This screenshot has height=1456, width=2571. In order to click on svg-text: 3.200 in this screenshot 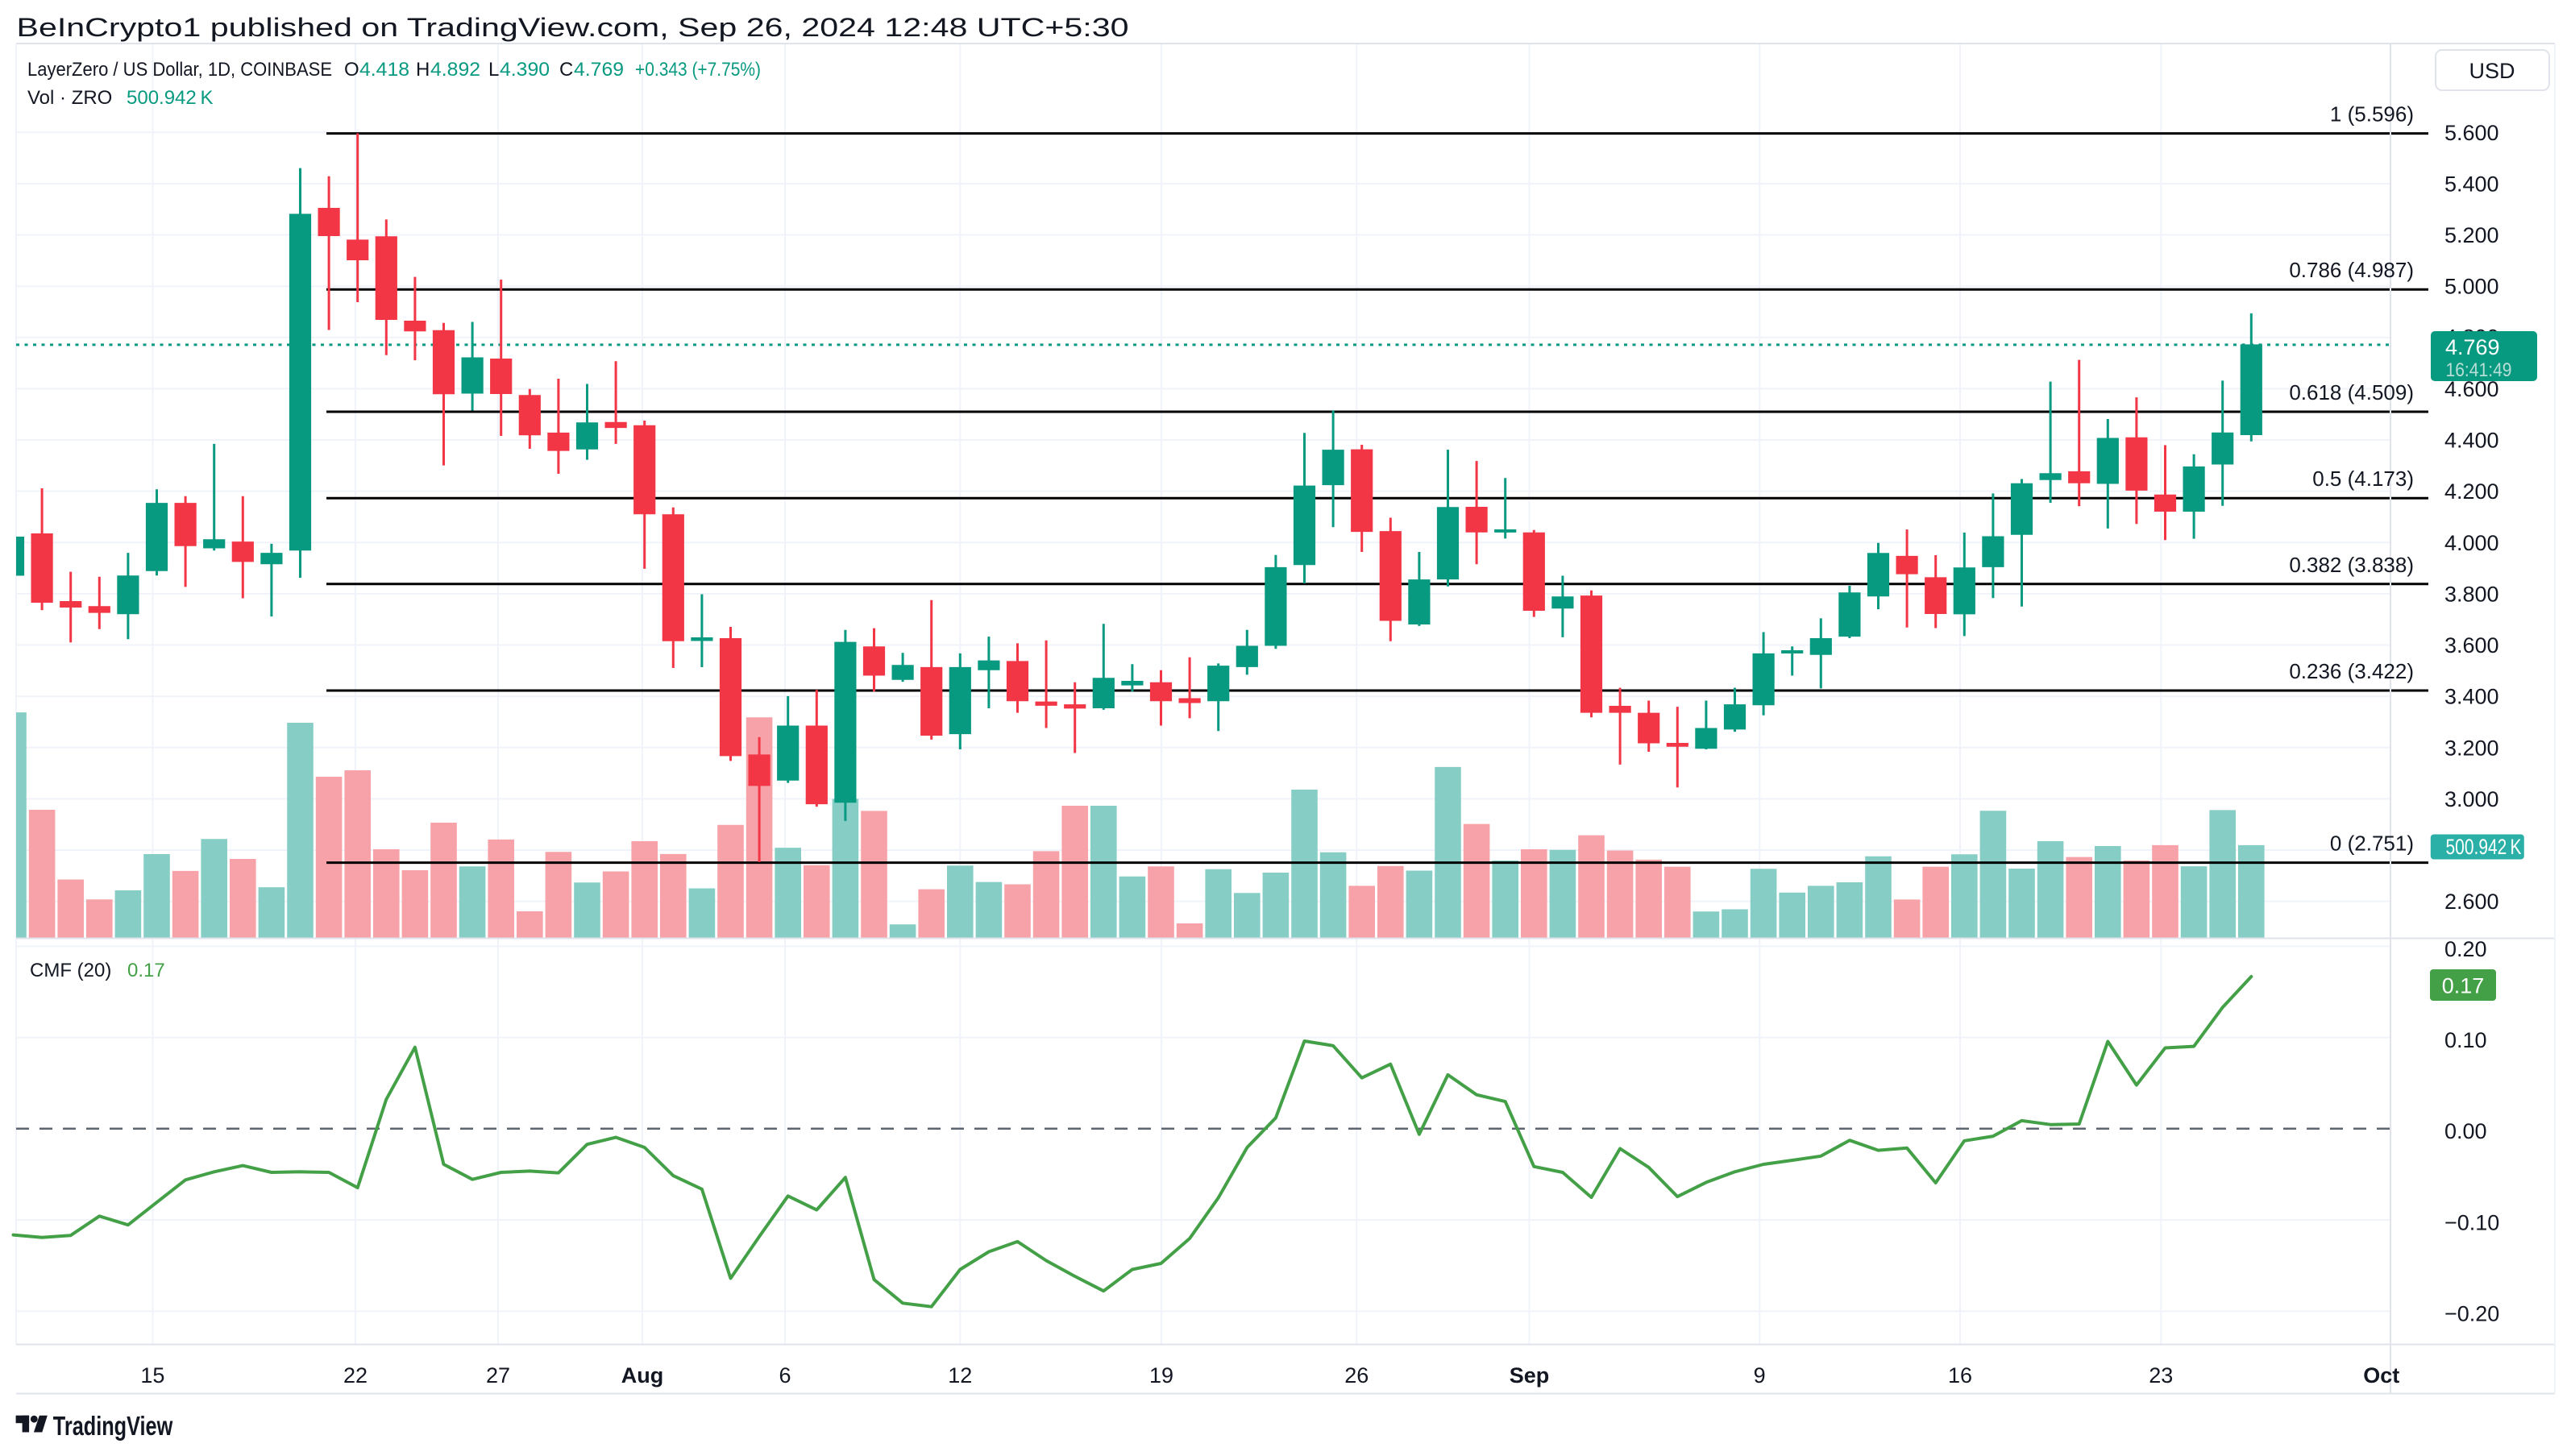, I will do `click(2471, 748)`.